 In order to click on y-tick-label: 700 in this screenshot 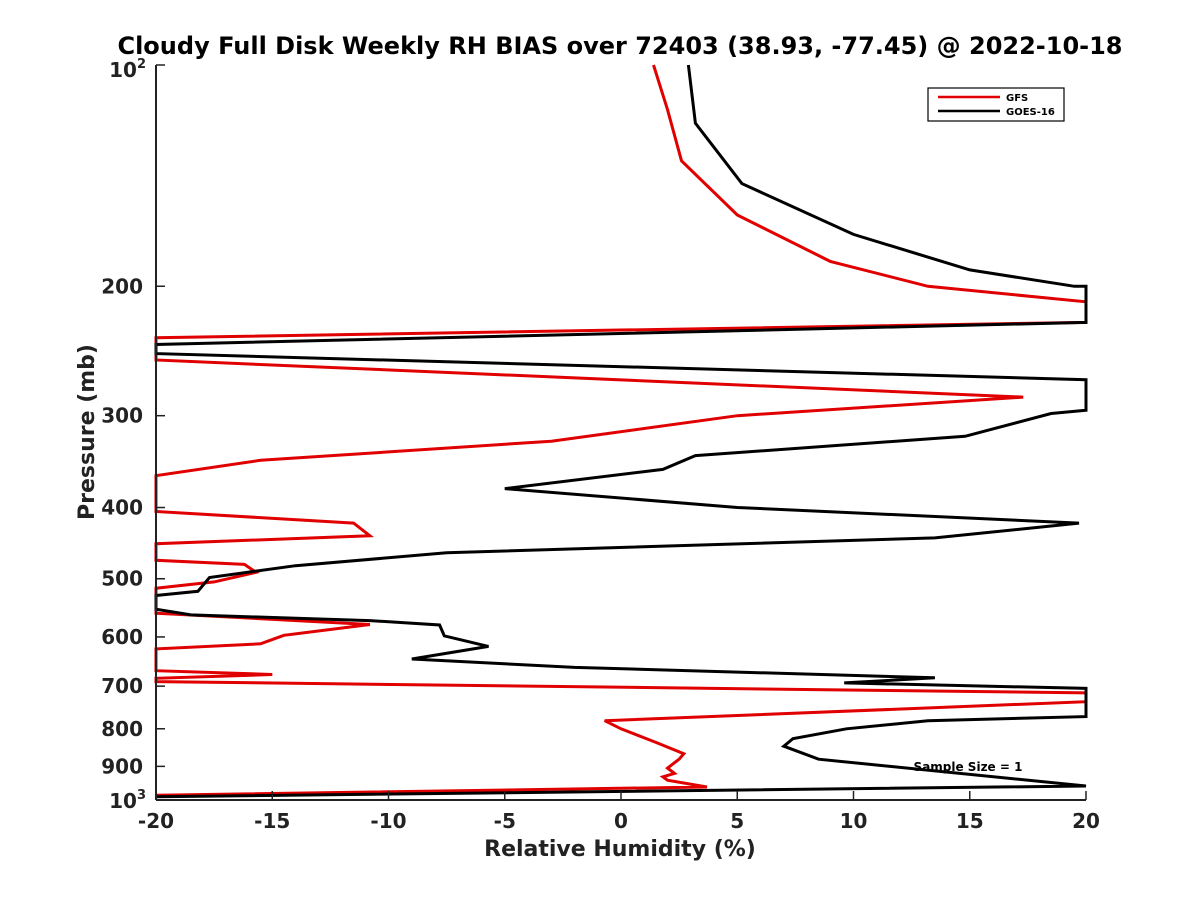, I will do `click(122, 686)`.